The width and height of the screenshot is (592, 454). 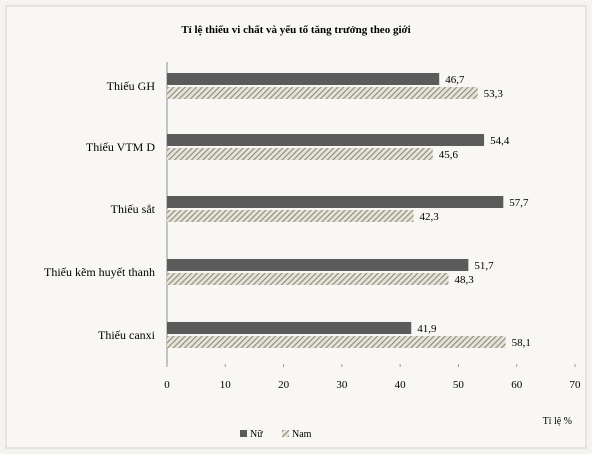 What do you see at coordinates (519, 203) in the screenshot?
I see `data-label: 57,7` at bounding box center [519, 203].